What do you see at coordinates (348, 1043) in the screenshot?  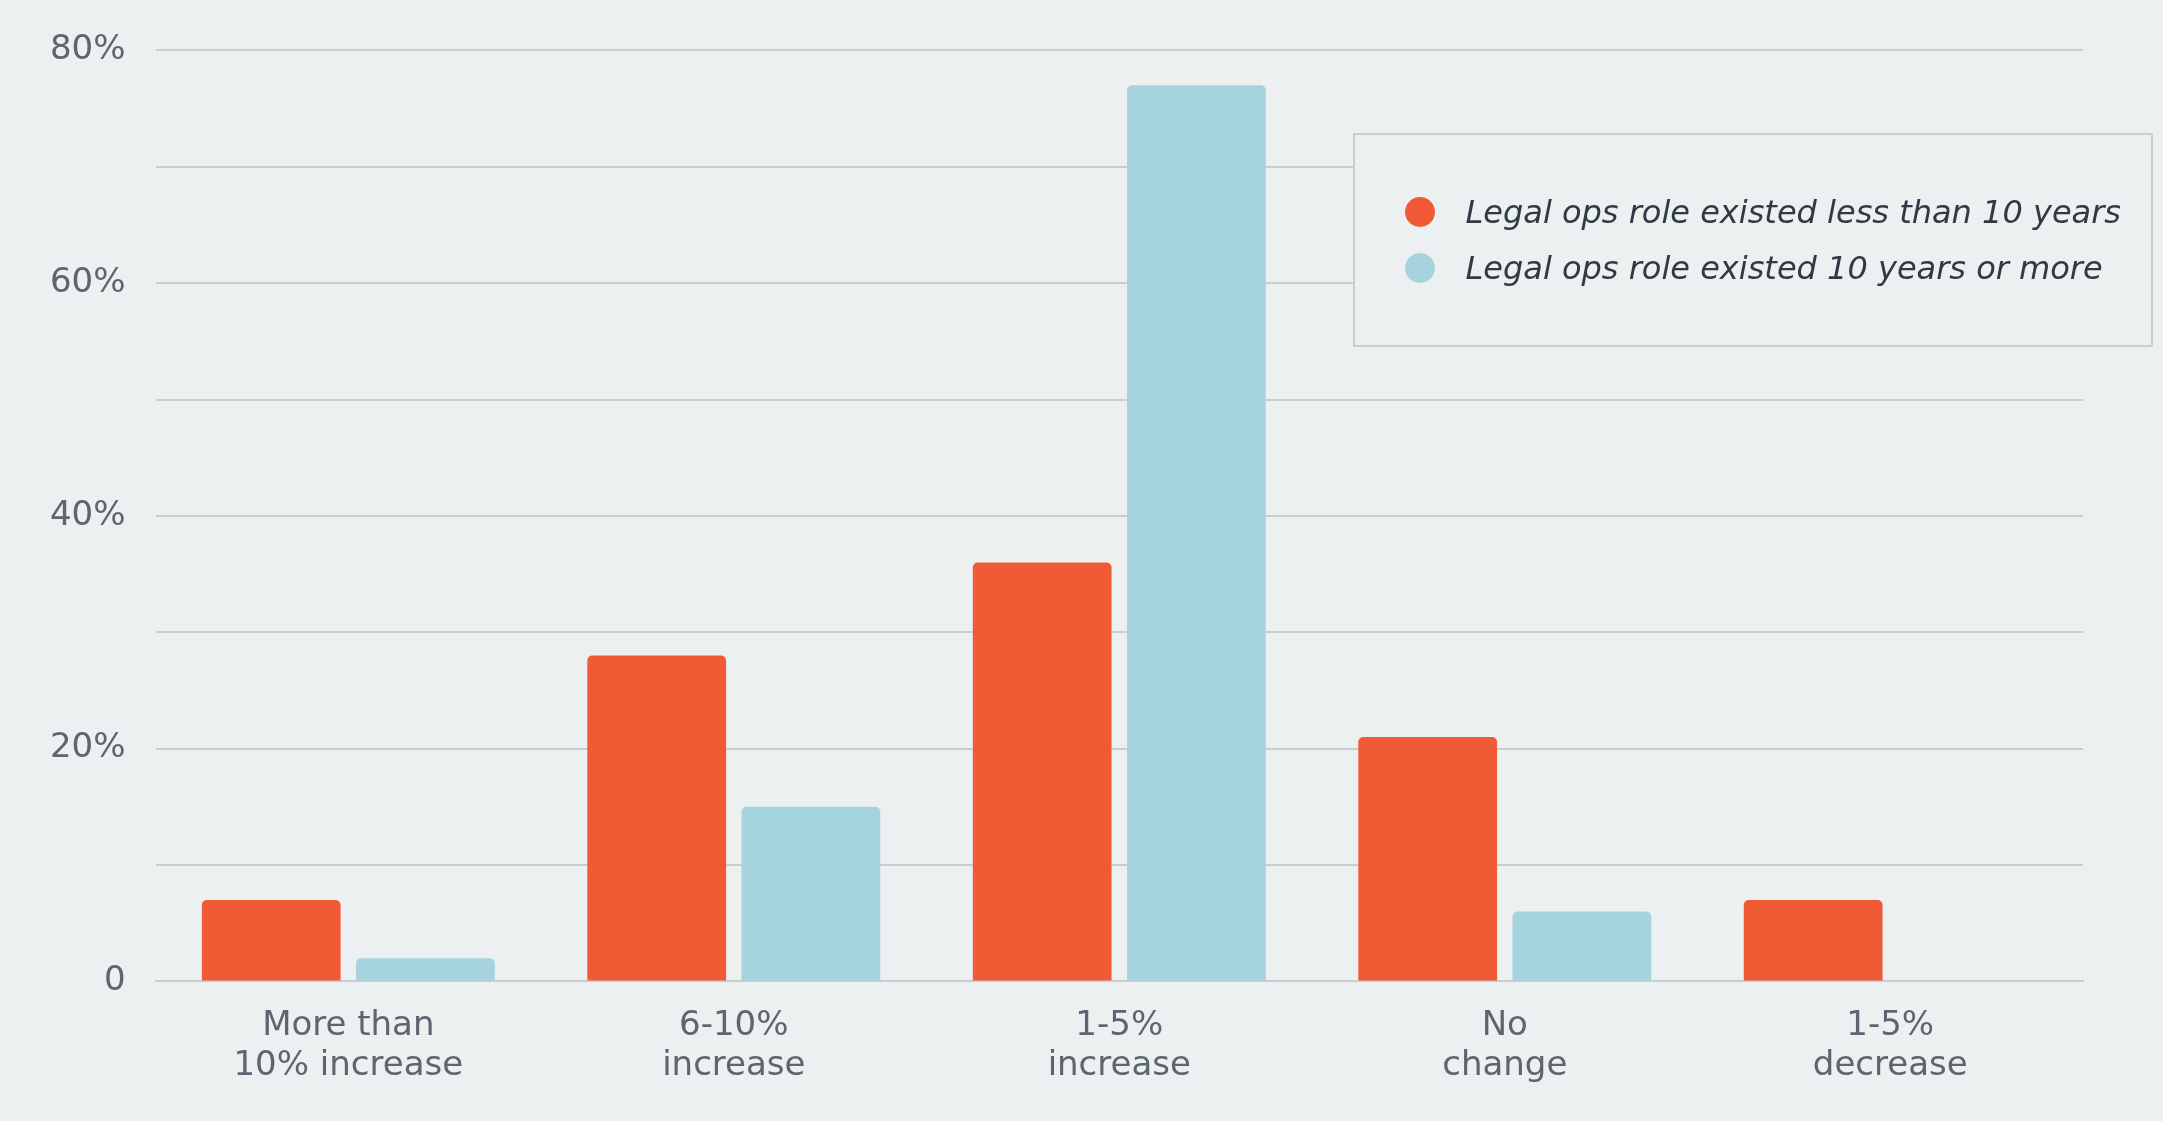 I see `x-tick-label: More than 10% increase` at bounding box center [348, 1043].